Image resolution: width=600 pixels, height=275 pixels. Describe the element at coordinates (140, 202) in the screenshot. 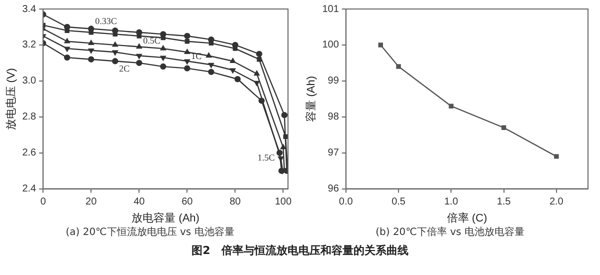

I see `x-tick-label: 40` at that location.